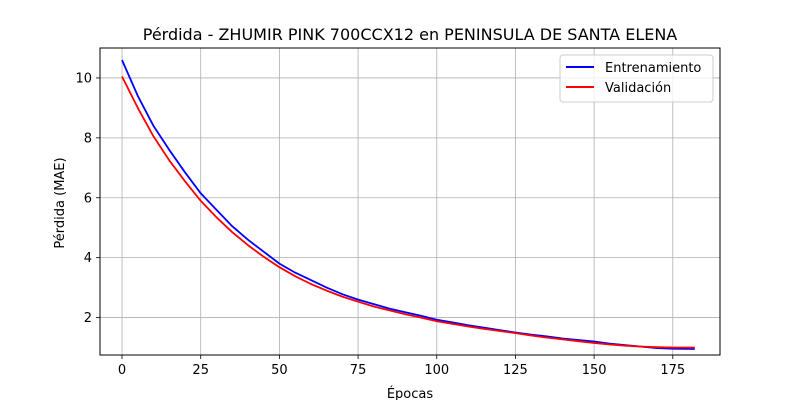 This screenshot has width=800, height=400. I want to click on x-tick-label: 50, so click(279, 370).